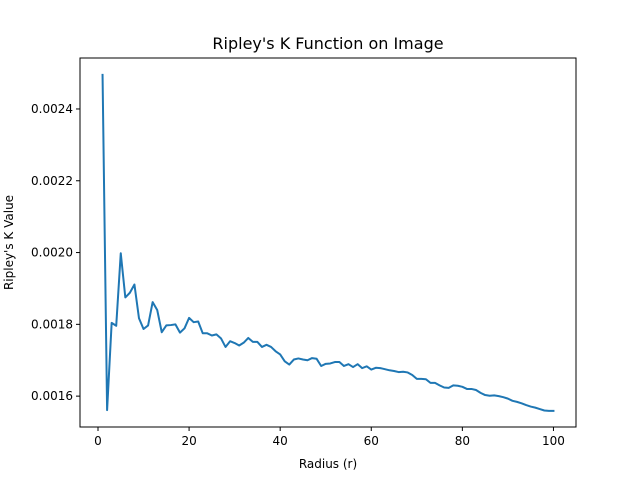 This screenshot has width=640, height=480. What do you see at coordinates (188, 441) in the screenshot?
I see `x-tick-label: 20` at bounding box center [188, 441].